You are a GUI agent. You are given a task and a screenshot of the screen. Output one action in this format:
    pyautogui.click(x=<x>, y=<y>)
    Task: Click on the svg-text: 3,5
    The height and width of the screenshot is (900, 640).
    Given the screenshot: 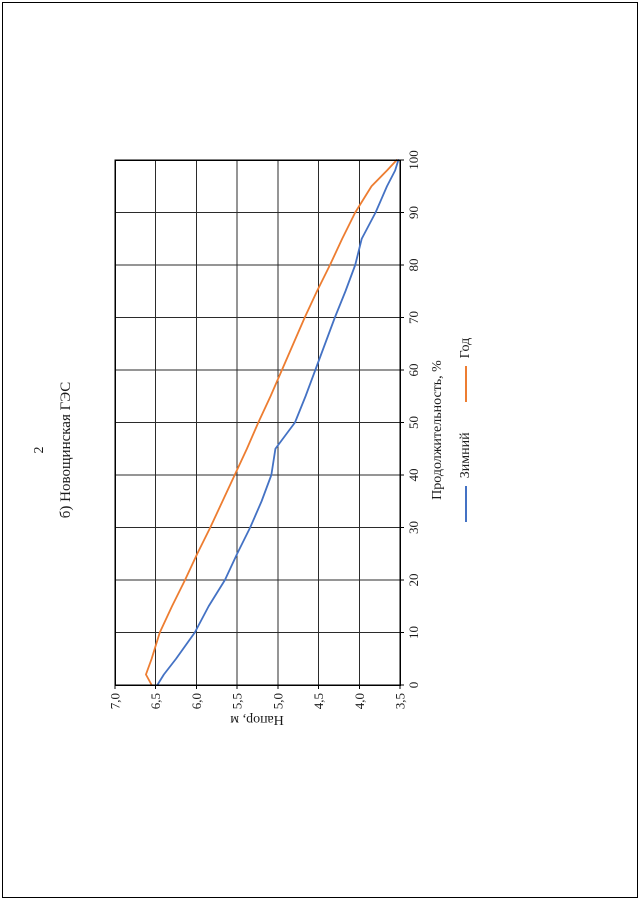 What is the action you would take?
    pyautogui.click(x=400, y=701)
    